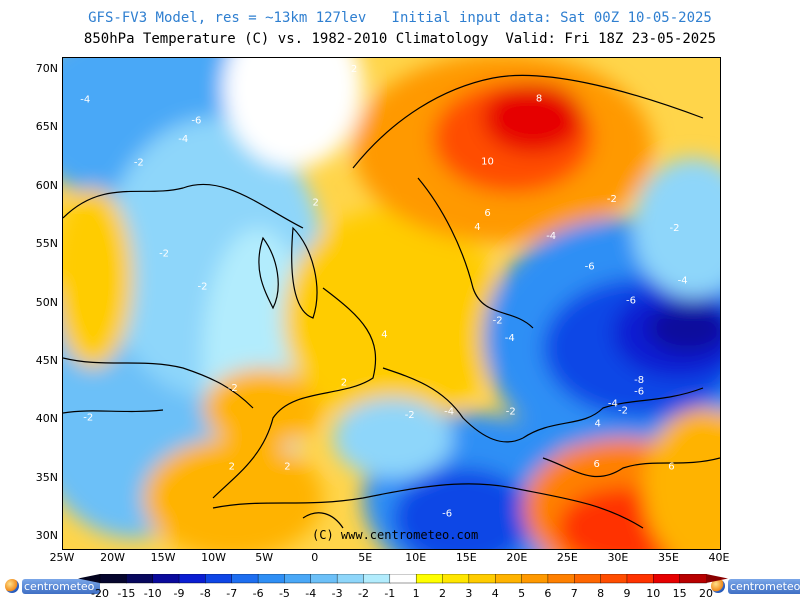 The height and width of the screenshot is (600, 800). Describe the element at coordinates (153, 593) in the screenshot. I see `colorbar-label: -10` at that location.